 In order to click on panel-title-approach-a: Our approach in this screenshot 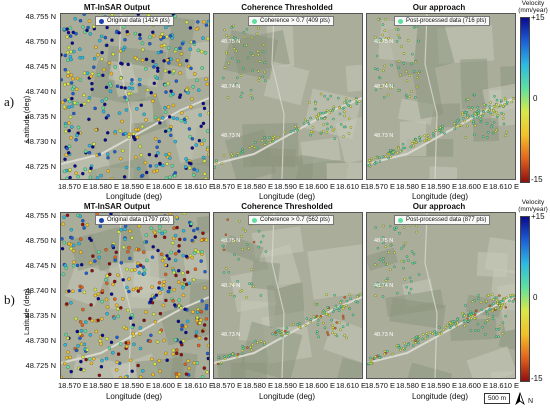, I will do `click(439, 7)`.